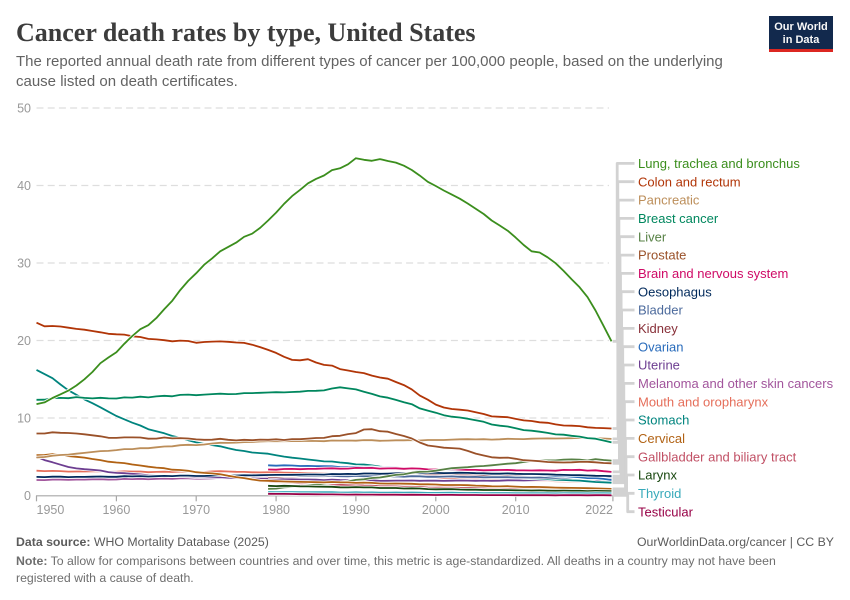 The image size is (850, 600). Describe the element at coordinates (24, 419) in the screenshot. I see `svg-text: 10` at that location.